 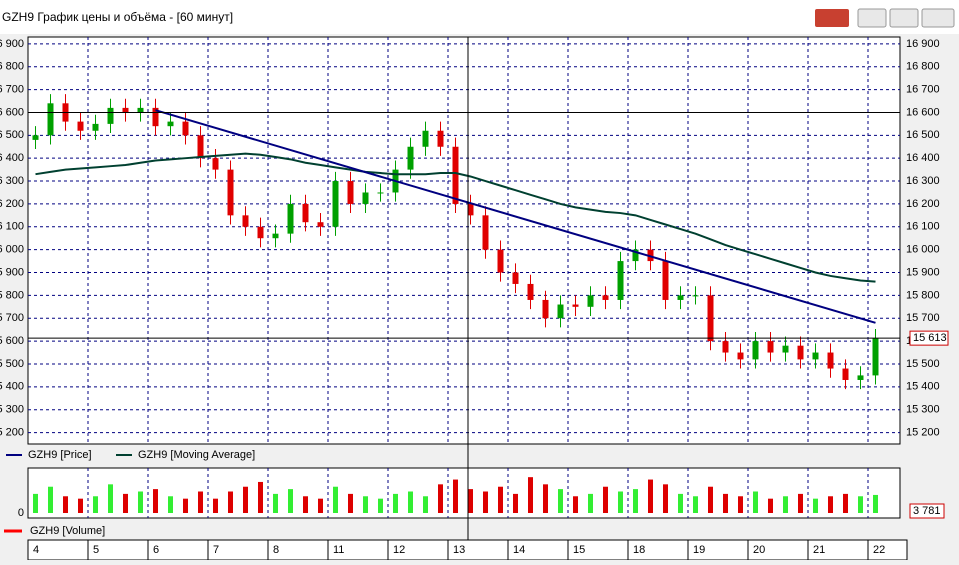 I want to click on y-tick-label: 16 100, so click(x=923, y=227).